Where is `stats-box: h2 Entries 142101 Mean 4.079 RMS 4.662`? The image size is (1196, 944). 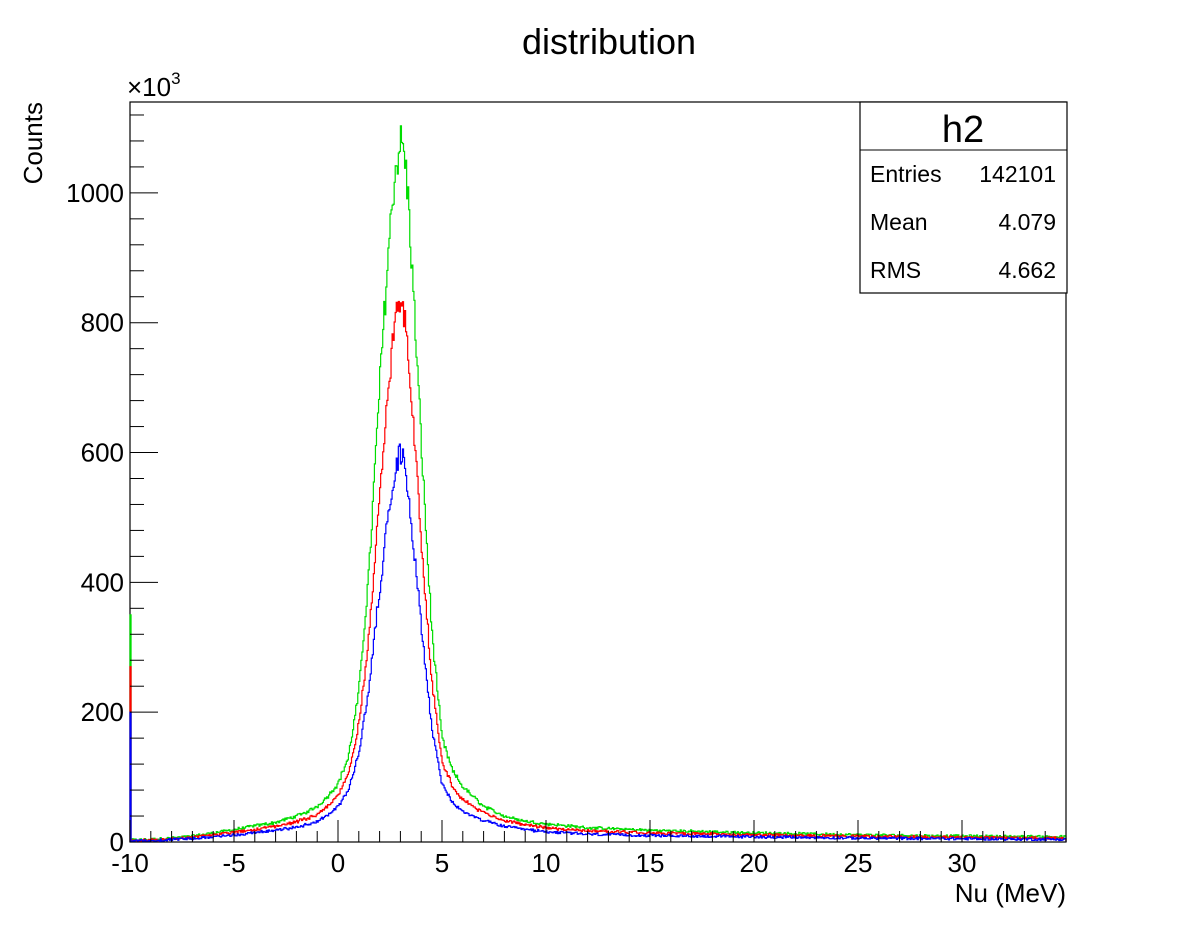 stats-box: h2 Entries 142101 Mean 4.079 RMS 4.662 is located at coordinates (963, 197).